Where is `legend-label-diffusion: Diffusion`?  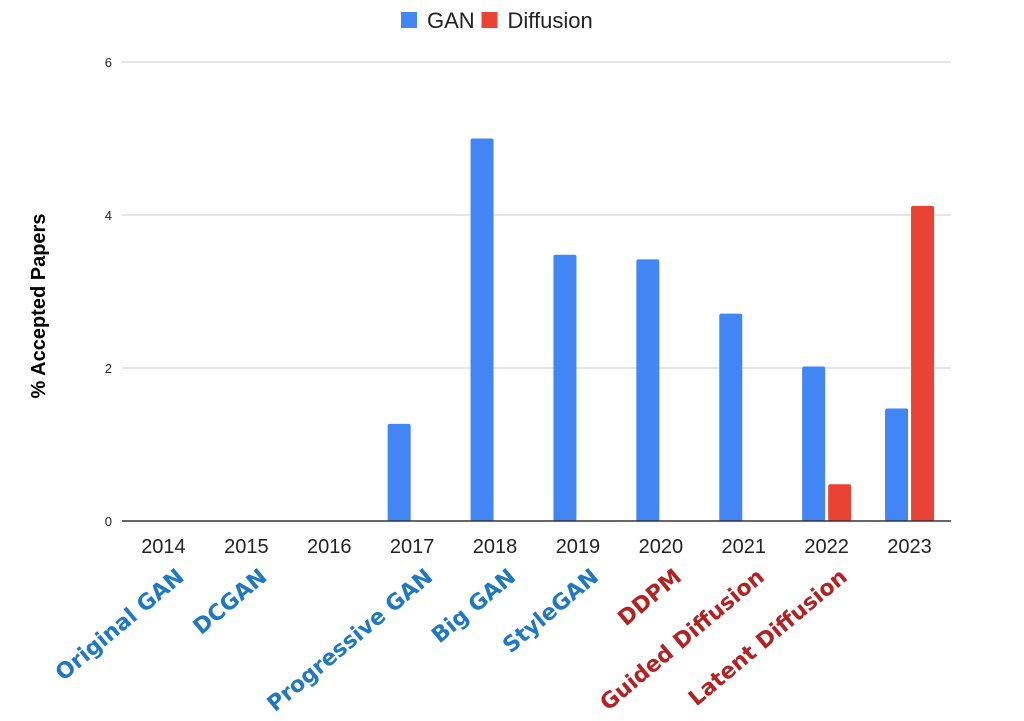
legend-label-diffusion: Diffusion is located at coordinates (550, 20).